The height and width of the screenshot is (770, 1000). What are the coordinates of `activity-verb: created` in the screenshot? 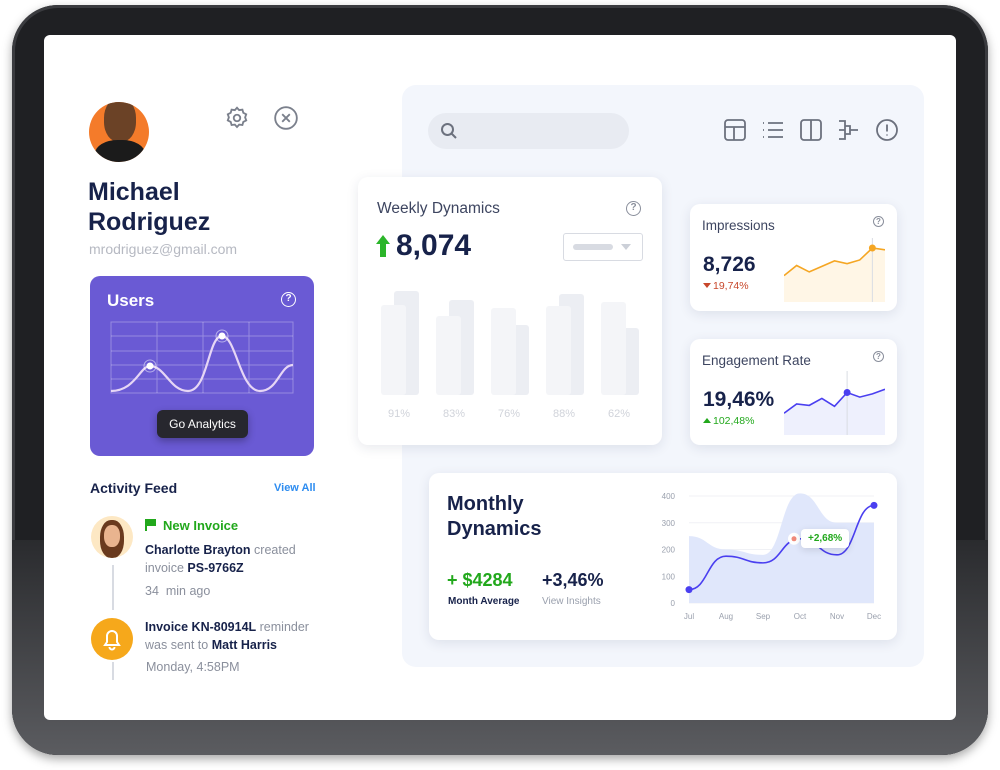 It's located at (273, 550).